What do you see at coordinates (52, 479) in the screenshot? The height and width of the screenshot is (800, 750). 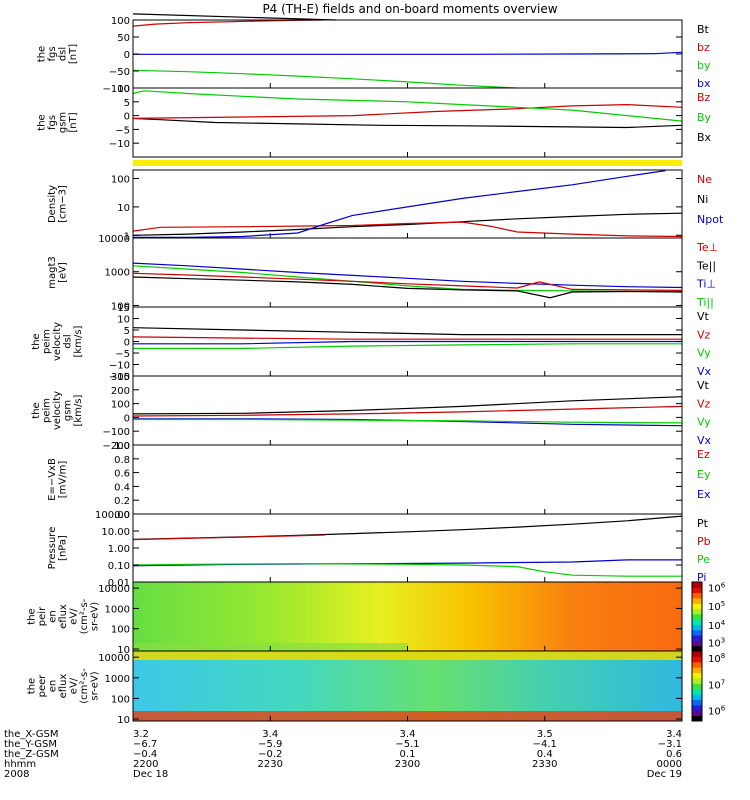 I see `y-axis-label: E=−VxB` at bounding box center [52, 479].